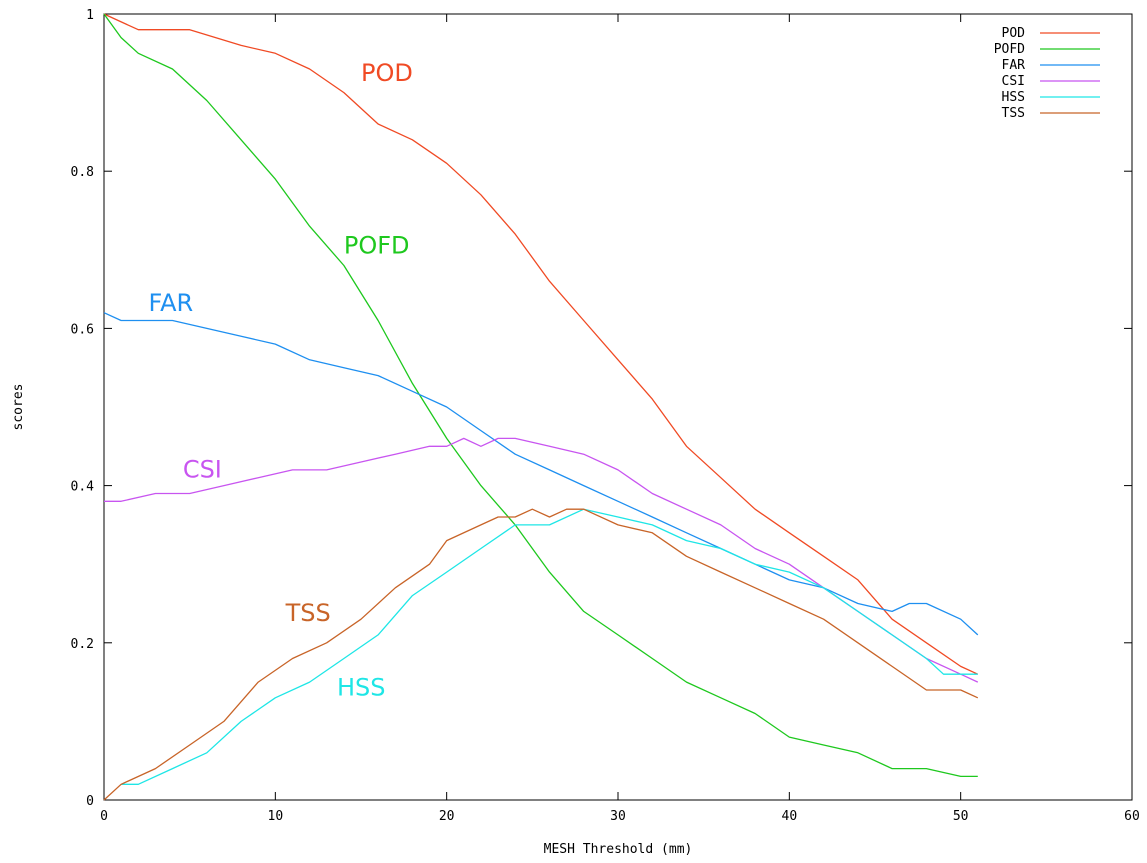 The width and height of the screenshot is (1147, 863). I want to click on y-tick-label: 0, so click(90, 801).